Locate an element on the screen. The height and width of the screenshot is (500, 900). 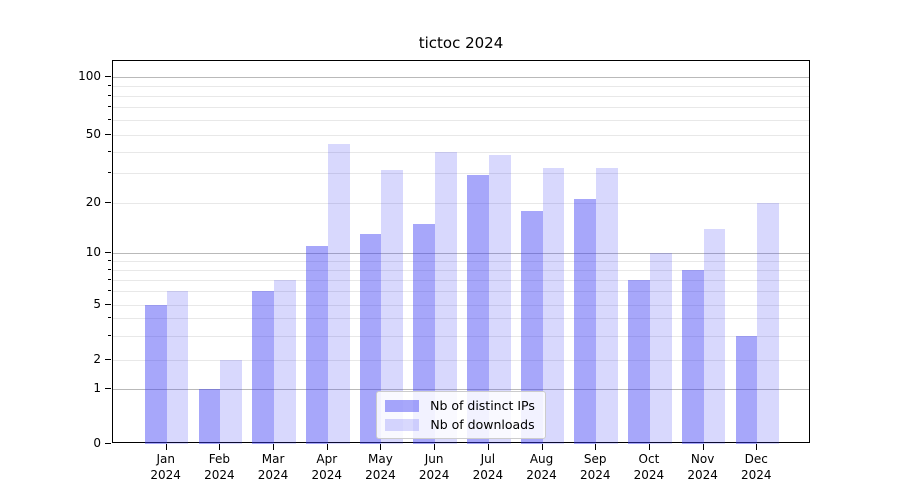
legend-swatch-ips is located at coordinates (402, 405).